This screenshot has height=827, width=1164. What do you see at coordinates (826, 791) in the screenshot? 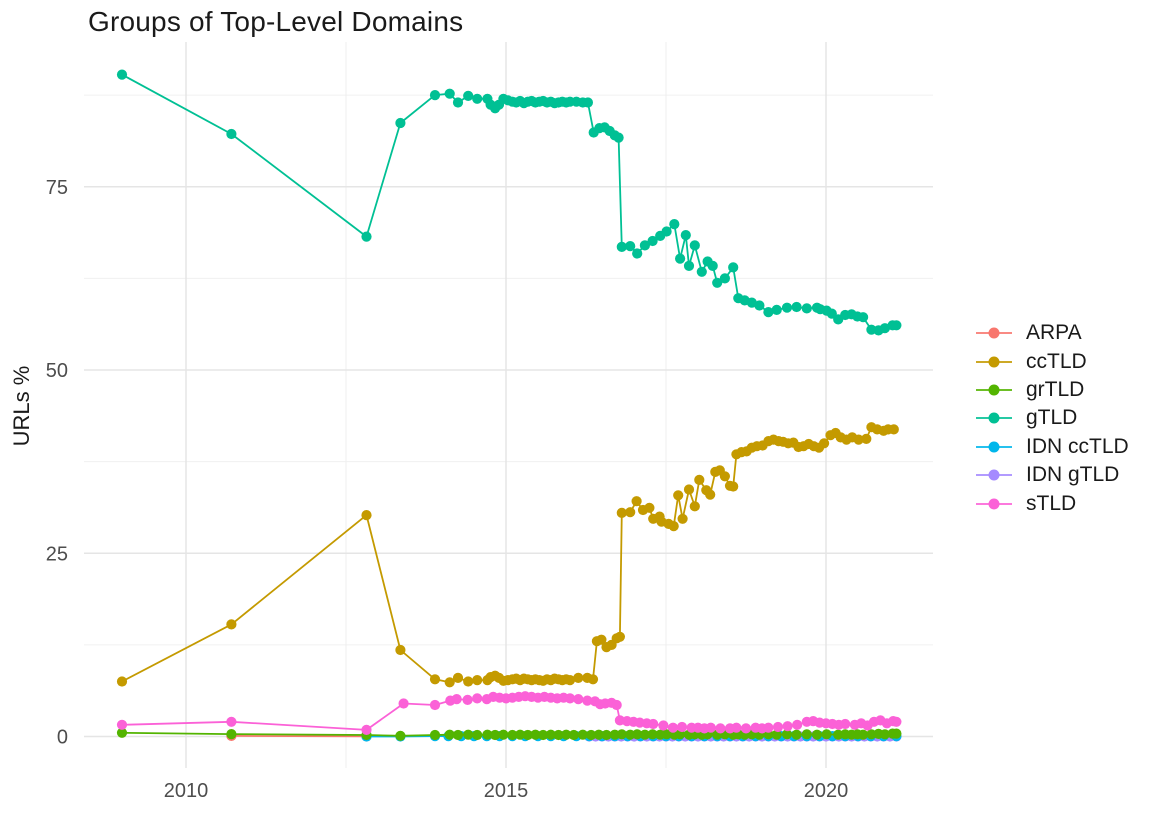
I see `x-tick-label: 2020` at bounding box center [826, 791].